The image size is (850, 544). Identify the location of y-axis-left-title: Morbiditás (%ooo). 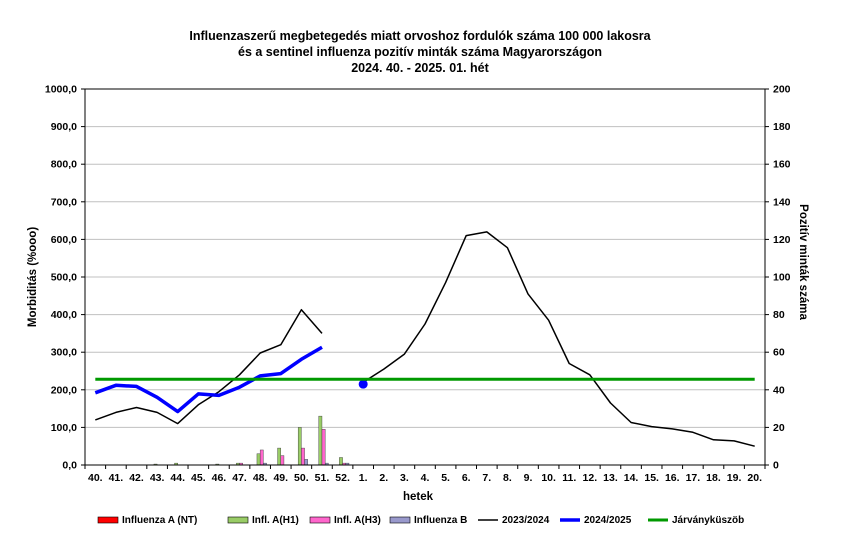
(33, 277).